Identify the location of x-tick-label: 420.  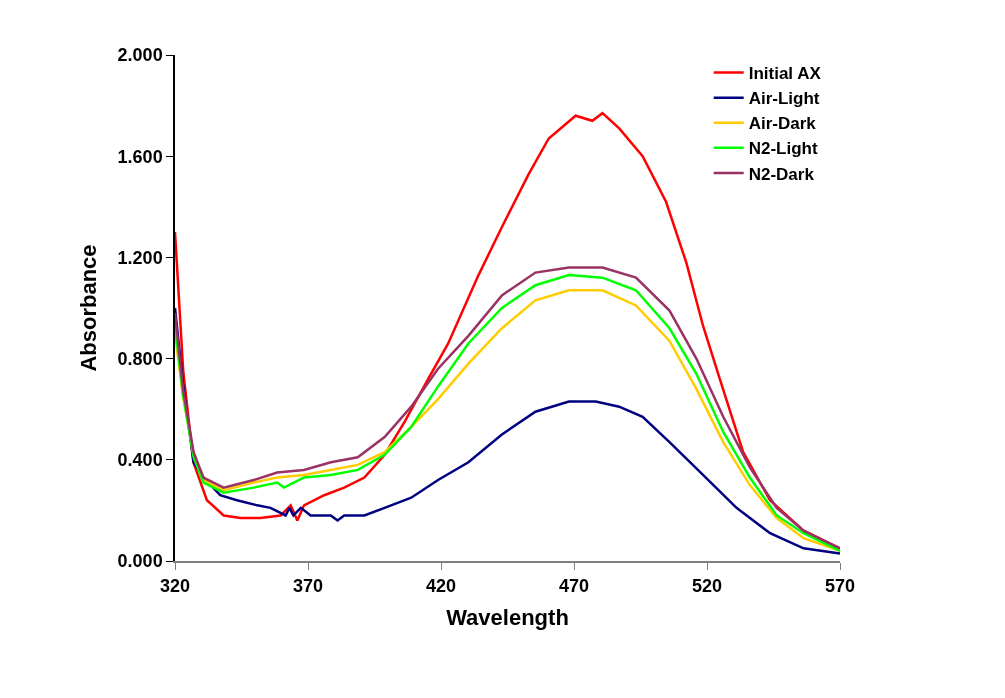
(441, 585).